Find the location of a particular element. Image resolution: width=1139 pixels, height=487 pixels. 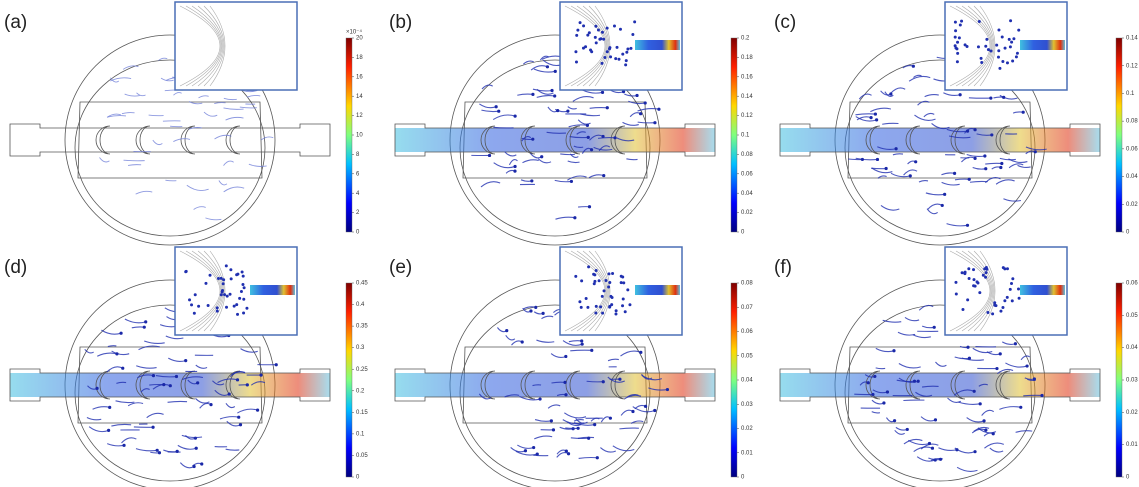

colorbar-tick-label: 0 is located at coordinates (743, 233).